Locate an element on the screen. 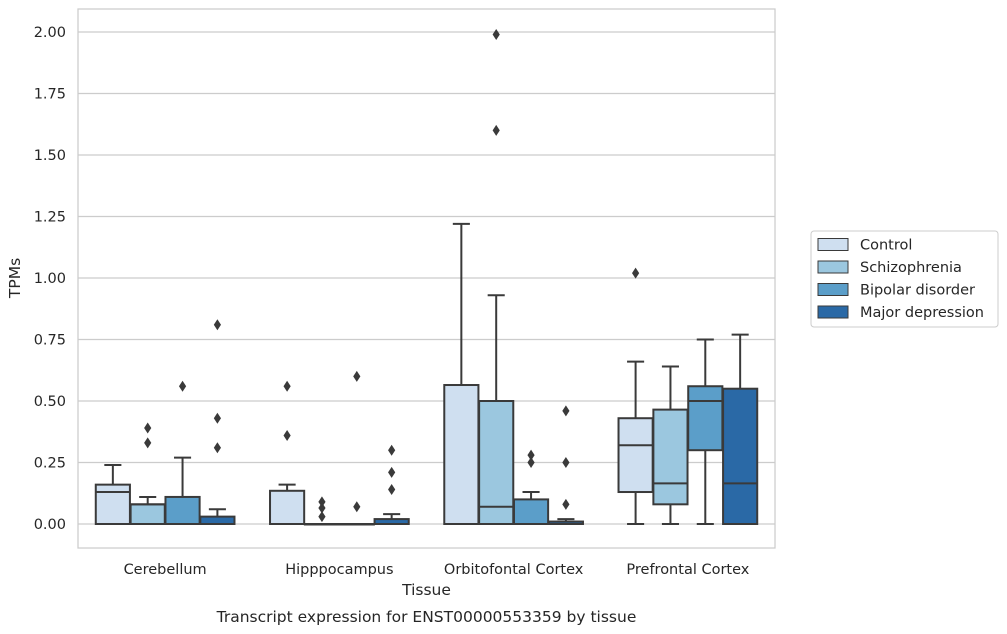  y-tick-labels: 0.00 0.25 0.50 0.75 1.00 1.25 1.50 1.75 2.00 is located at coordinates (50, 279).